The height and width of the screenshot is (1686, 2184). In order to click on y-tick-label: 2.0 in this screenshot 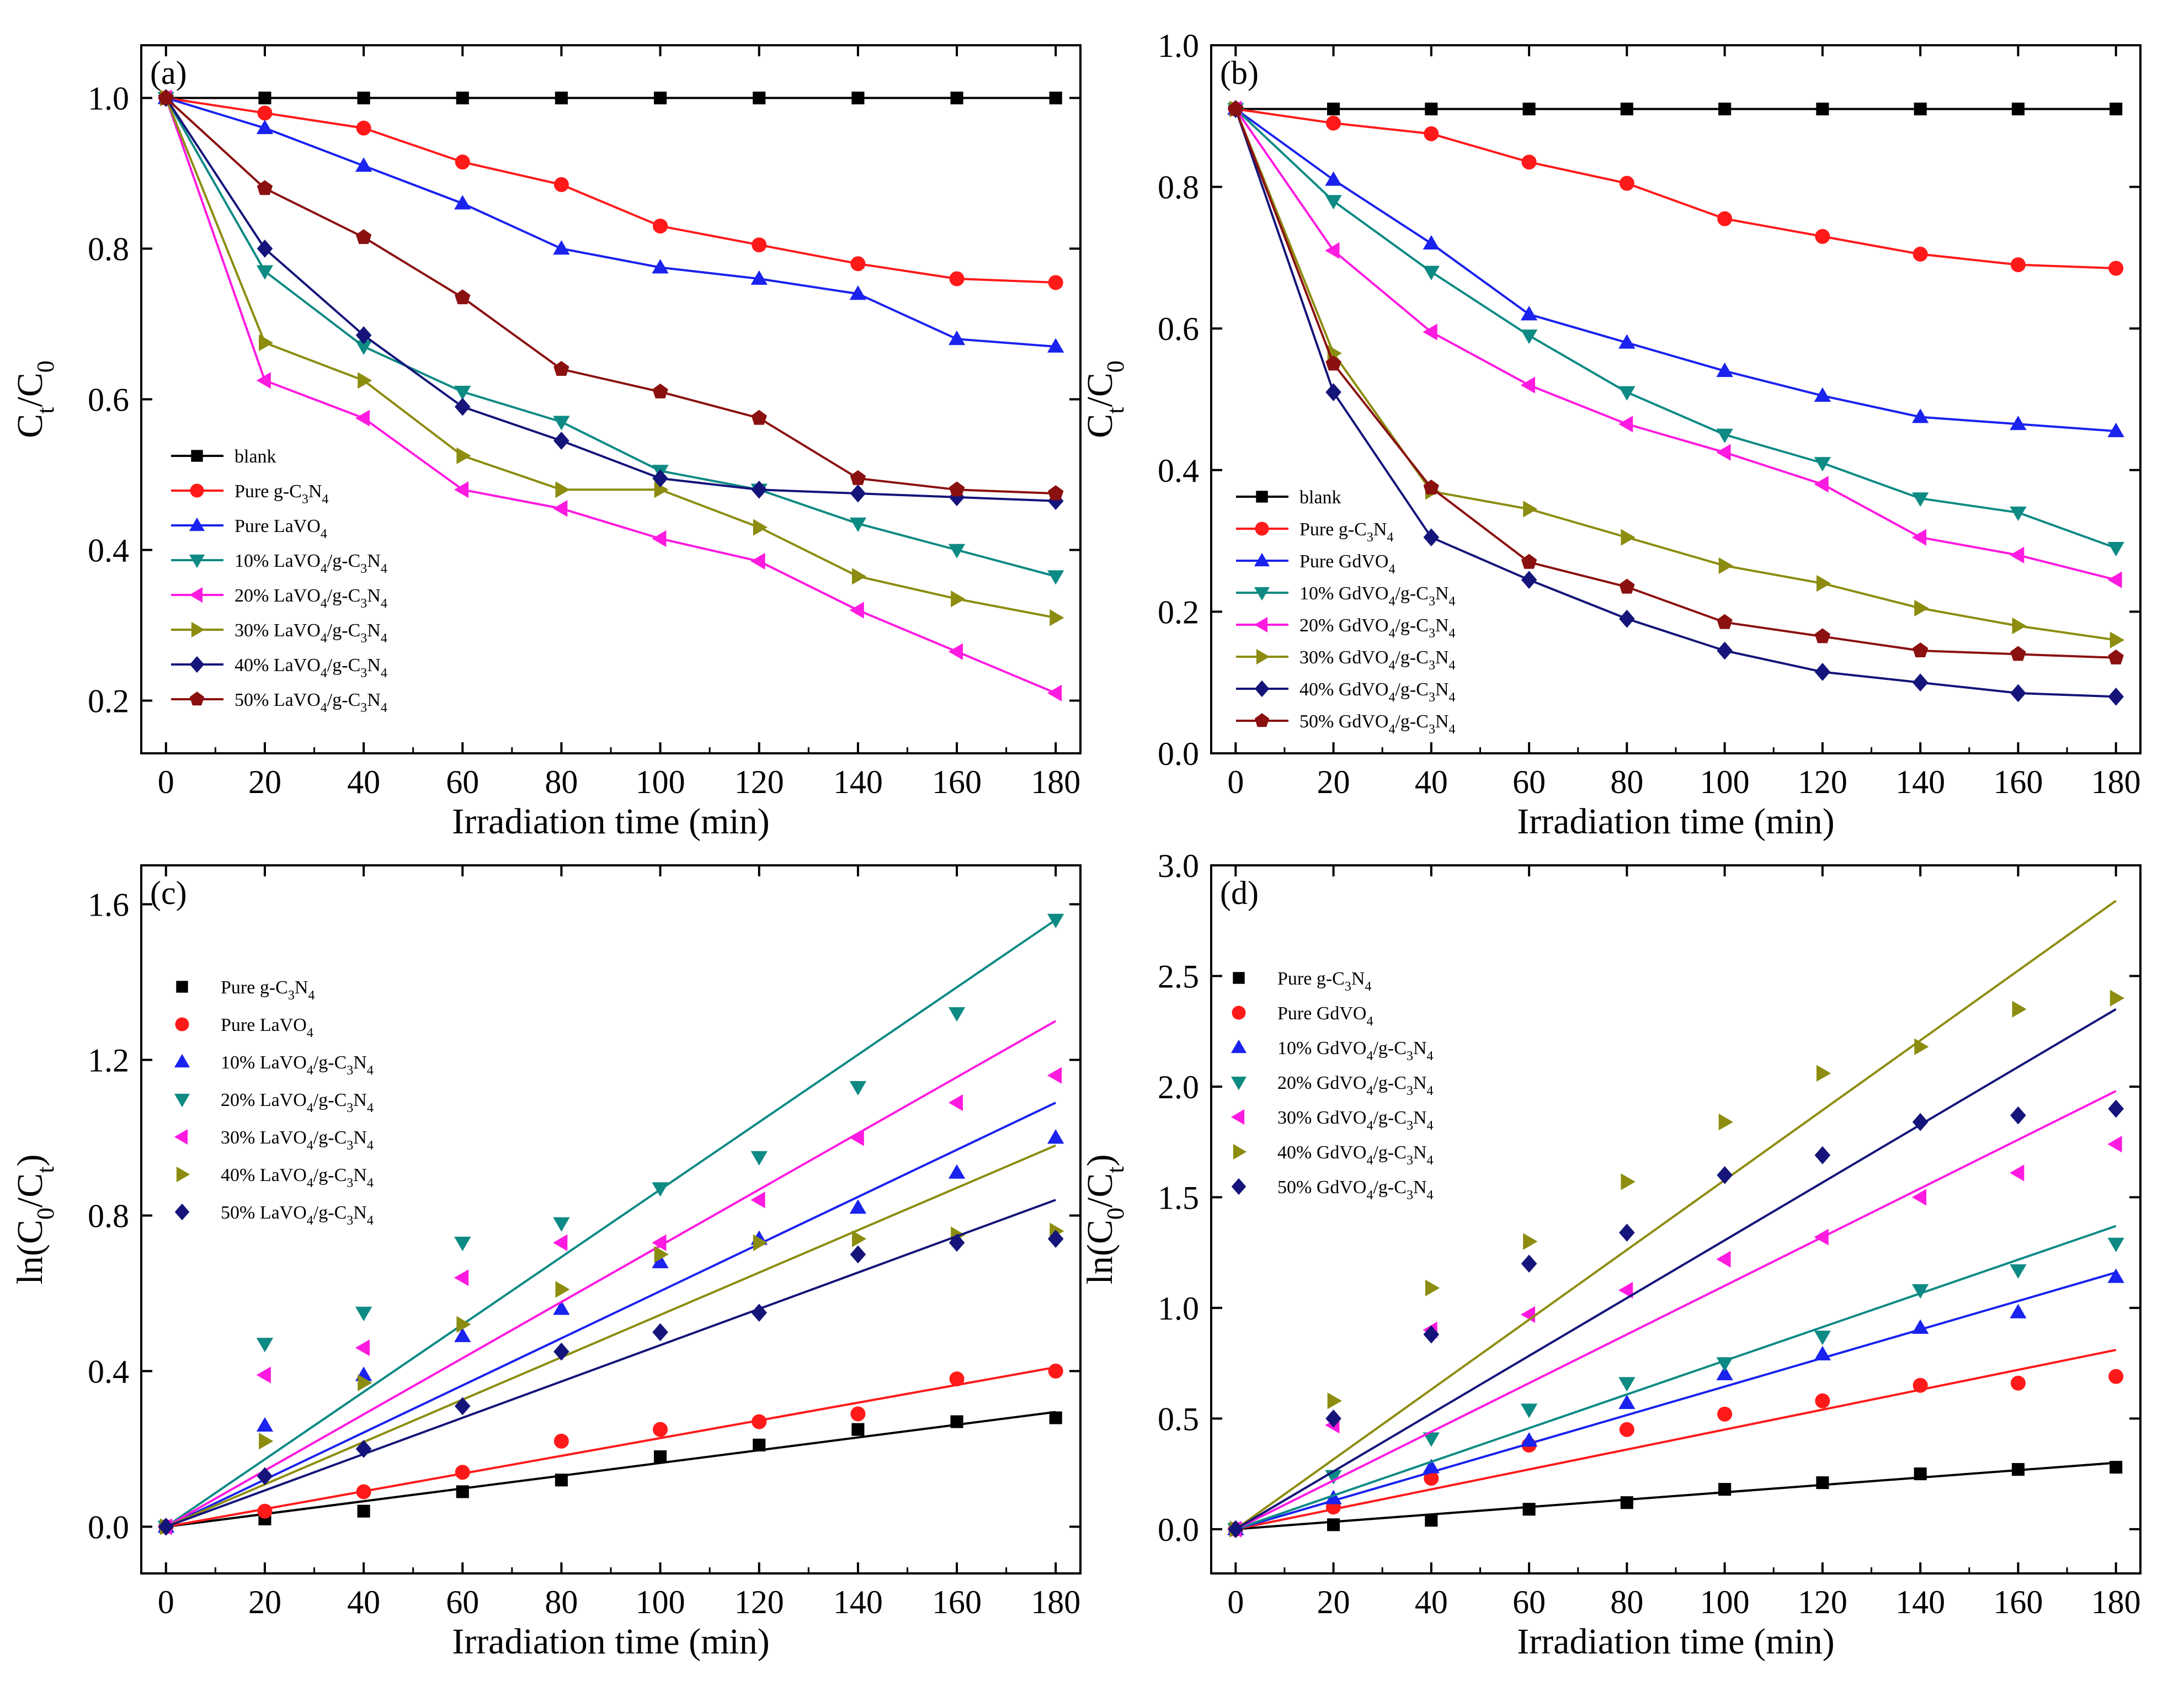, I will do `click(1178, 1087)`.